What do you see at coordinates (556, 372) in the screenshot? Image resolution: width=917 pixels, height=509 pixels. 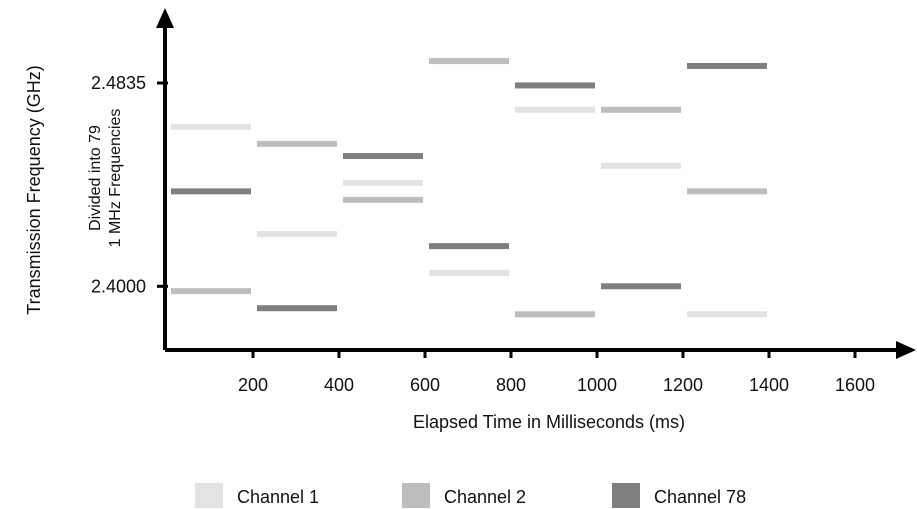 I see `x-axis-ticks: 200 400 600 800 1000 1200 1400 1600` at bounding box center [556, 372].